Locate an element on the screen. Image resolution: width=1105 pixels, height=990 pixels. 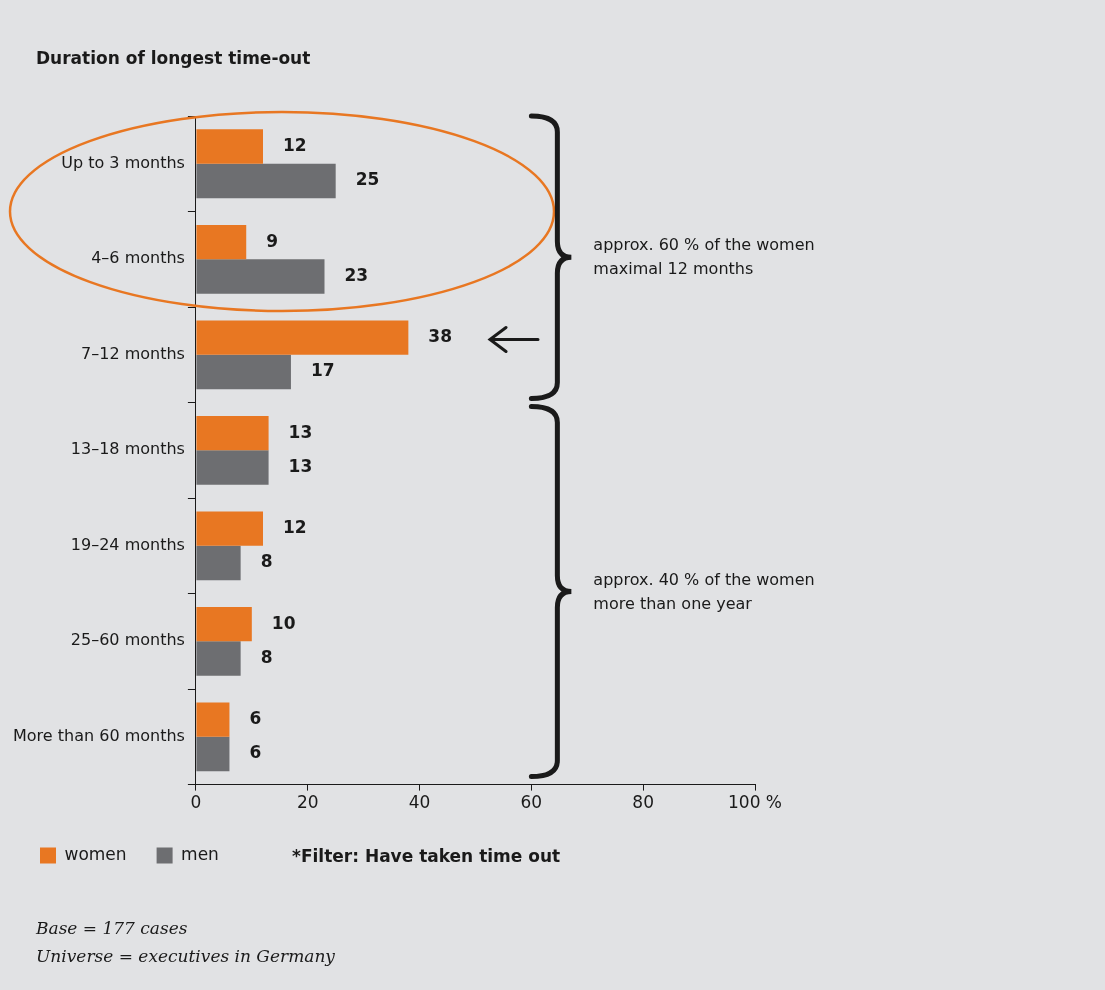
x-tick-label: 20 is located at coordinates (307, 802).